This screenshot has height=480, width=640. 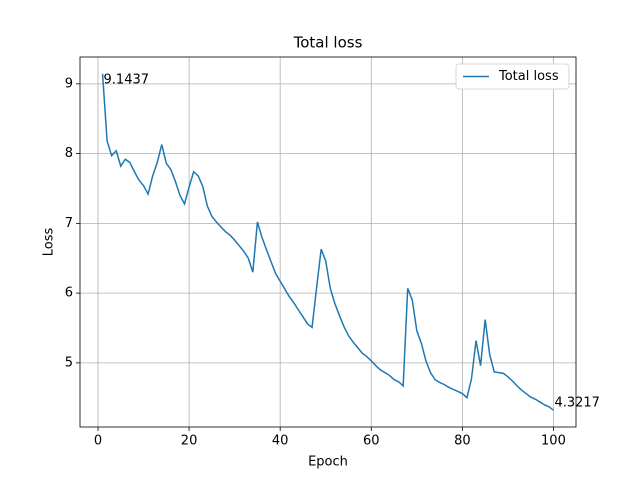 What do you see at coordinates (328, 462) in the screenshot?
I see `x-axis-label: Epoch` at bounding box center [328, 462].